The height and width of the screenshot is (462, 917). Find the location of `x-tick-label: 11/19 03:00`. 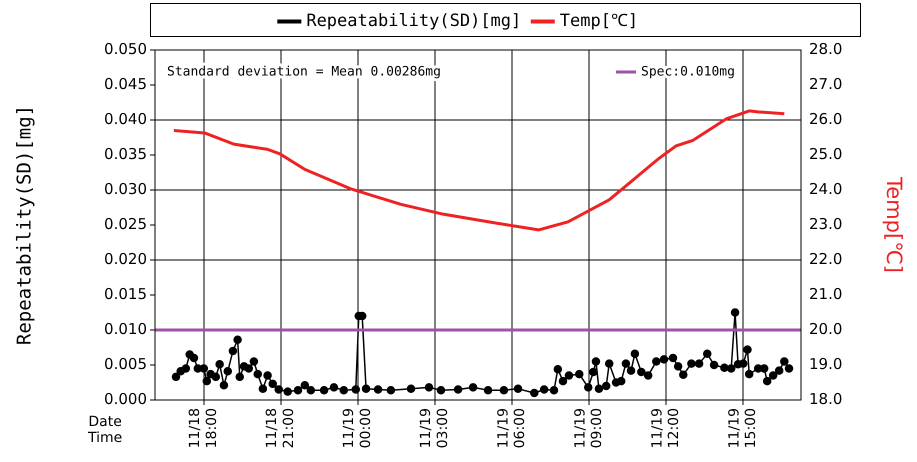

x-tick-label: 11/19 03:00 is located at coordinates (435, 428).